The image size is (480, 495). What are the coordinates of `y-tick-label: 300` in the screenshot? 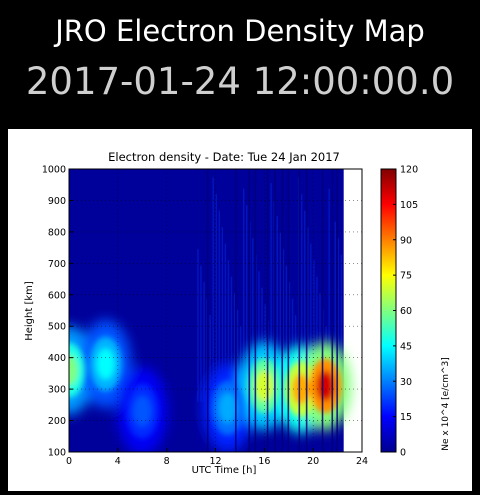 It's located at (57, 390).